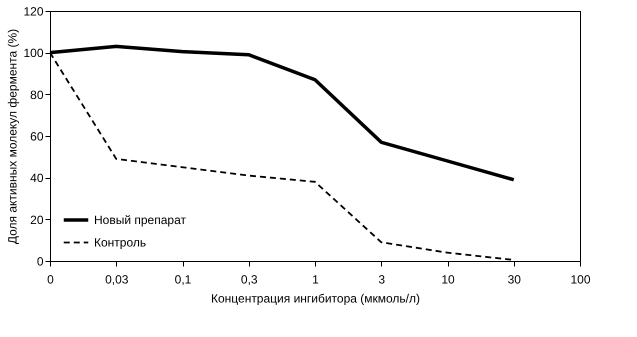 This screenshot has height=337, width=637. Describe the element at coordinates (448, 279) in the screenshot. I see `x-tick-label: 10` at that location.